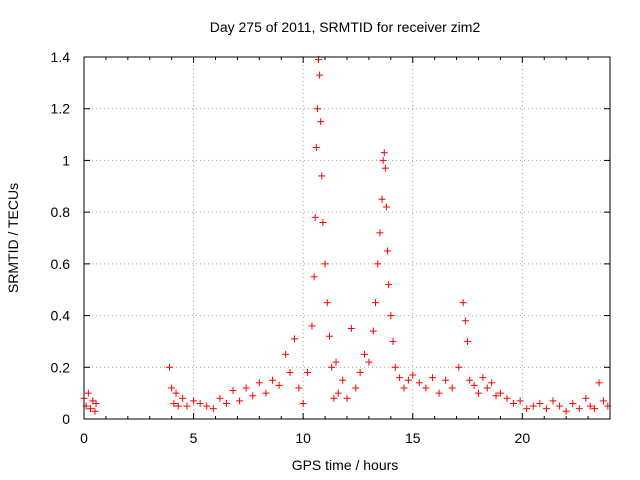 Image resolution: width=640 pixels, height=480 pixels. What do you see at coordinates (66, 419) in the screenshot?
I see `y-tick-label: 0` at bounding box center [66, 419].